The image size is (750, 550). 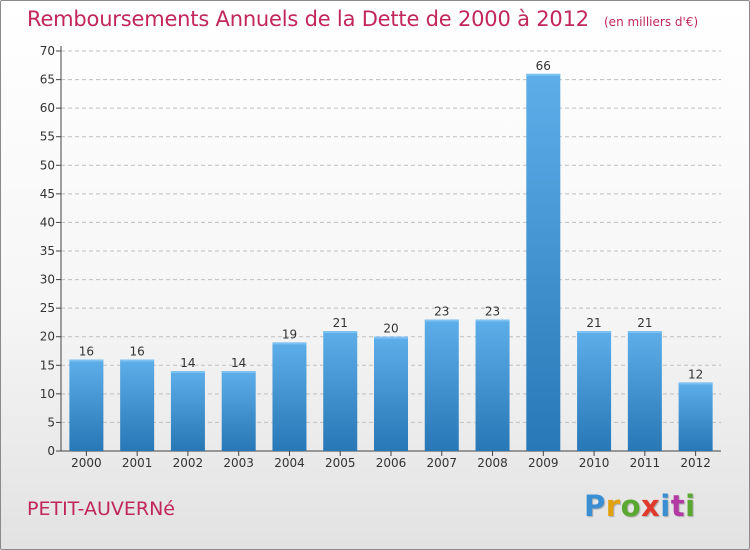 I want to click on data-label: 20, so click(x=390, y=329).